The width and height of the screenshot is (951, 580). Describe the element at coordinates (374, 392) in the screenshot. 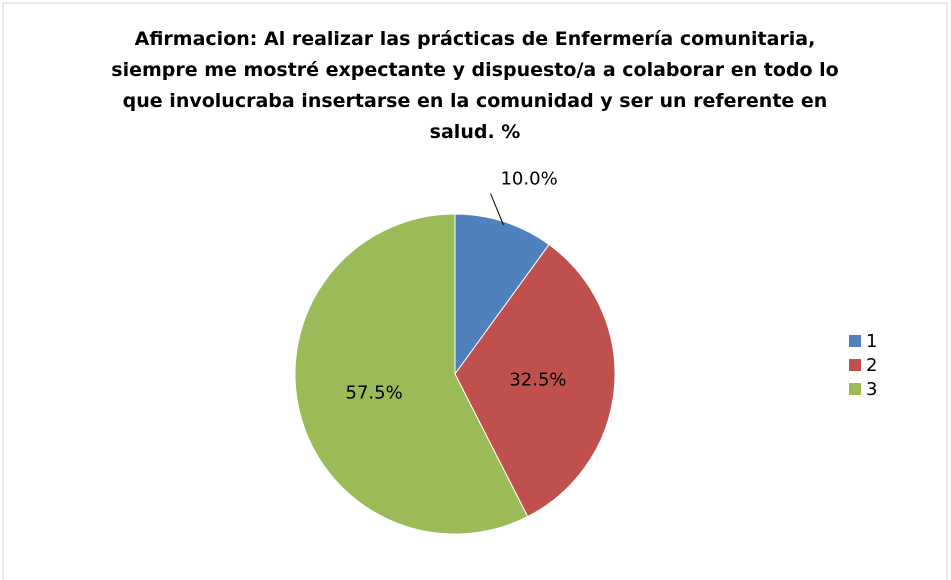

I see `data-label: 57.5%` at that location.